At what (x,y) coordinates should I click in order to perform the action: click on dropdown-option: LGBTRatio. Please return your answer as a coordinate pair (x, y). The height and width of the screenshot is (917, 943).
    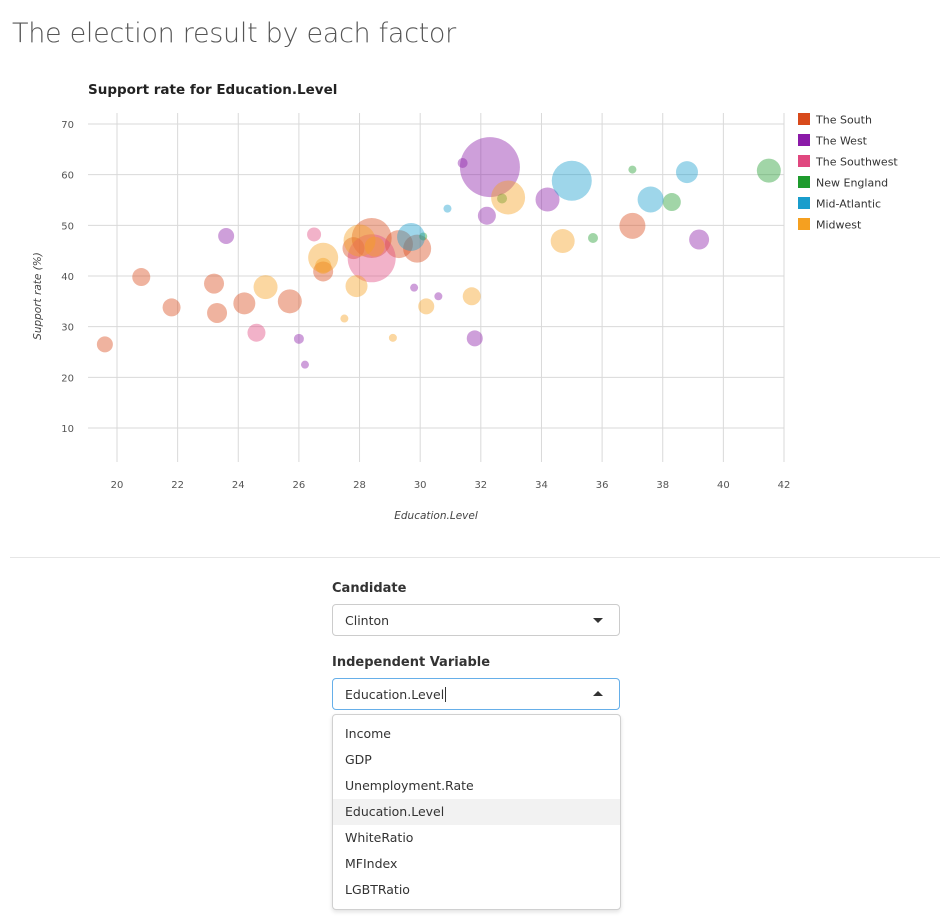
    Looking at the image, I should click on (377, 889).